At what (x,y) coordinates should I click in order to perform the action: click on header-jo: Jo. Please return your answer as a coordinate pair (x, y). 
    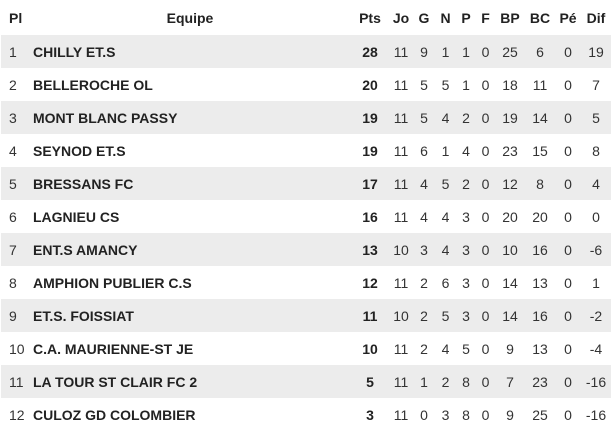
    Looking at the image, I should click on (401, 17).